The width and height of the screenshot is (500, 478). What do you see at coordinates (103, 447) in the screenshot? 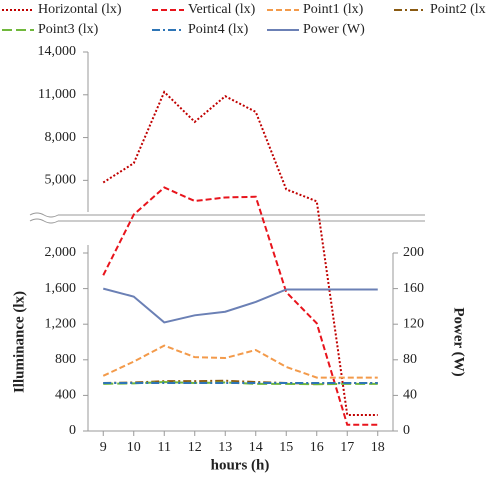
I see `x-tick-label: 9` at bounding box center [103, 447].